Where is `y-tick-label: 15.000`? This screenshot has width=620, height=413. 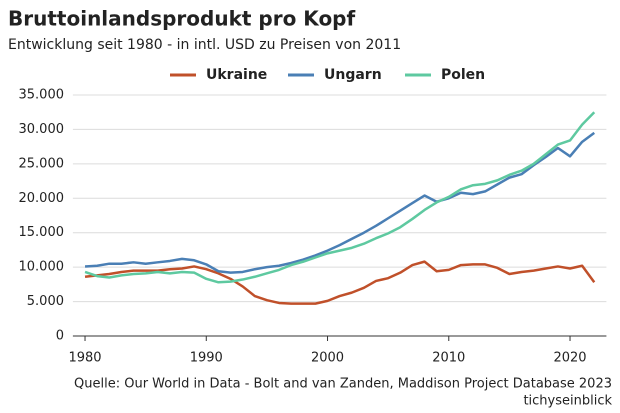 y-tick-label: 15.000 is located at coordinates (42, 232).